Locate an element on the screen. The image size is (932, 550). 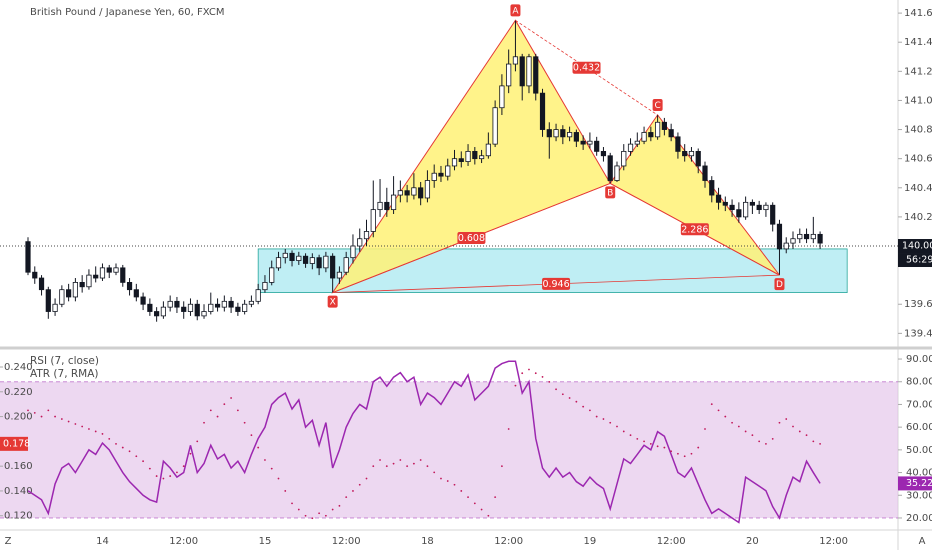
countdown-label: 56:29 is located at coordinates (919, 260).